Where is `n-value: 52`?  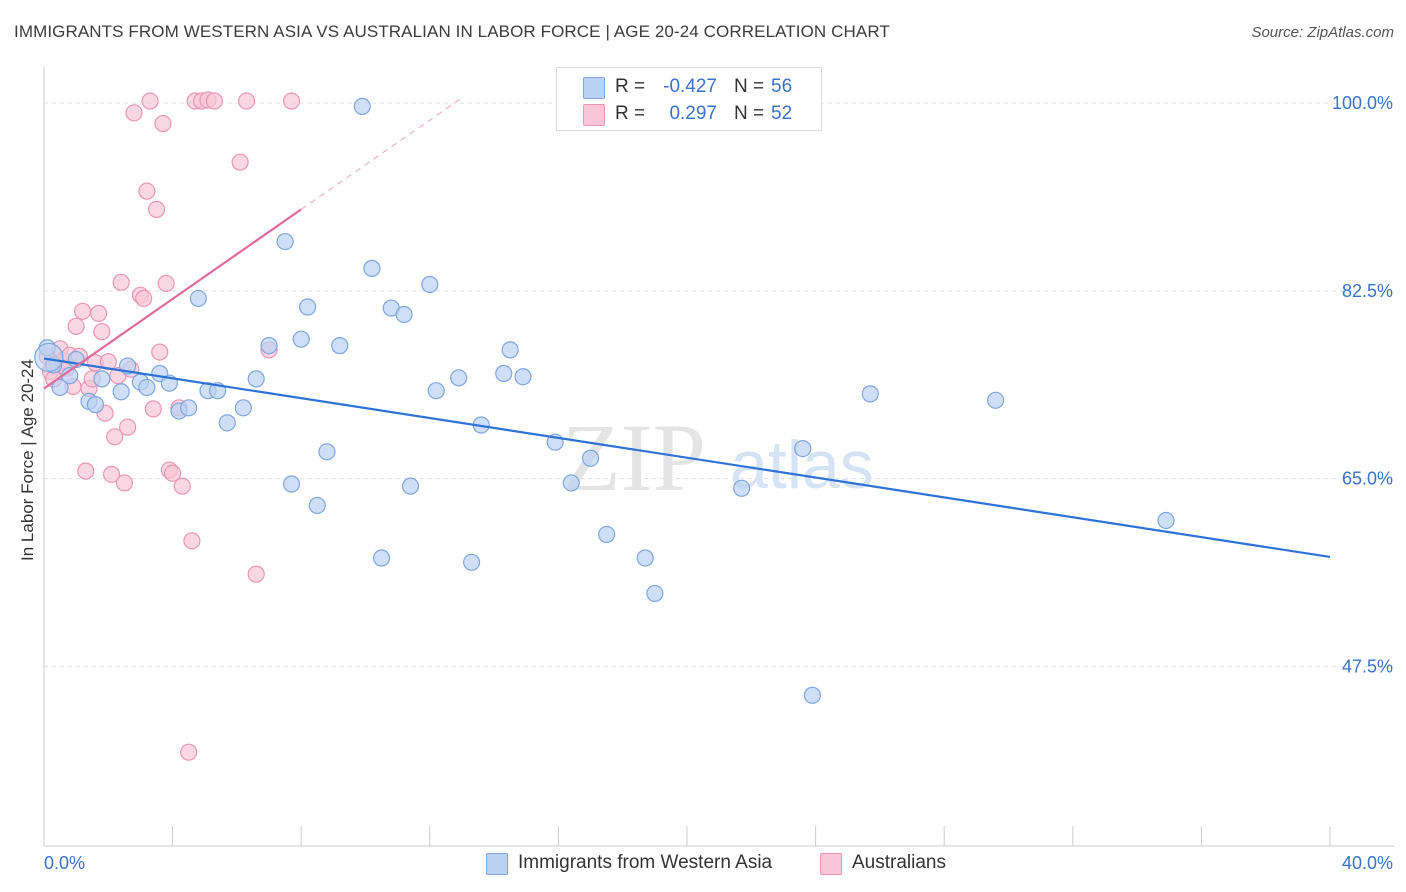
n-value: 52 is located at coordinates (782, 113).